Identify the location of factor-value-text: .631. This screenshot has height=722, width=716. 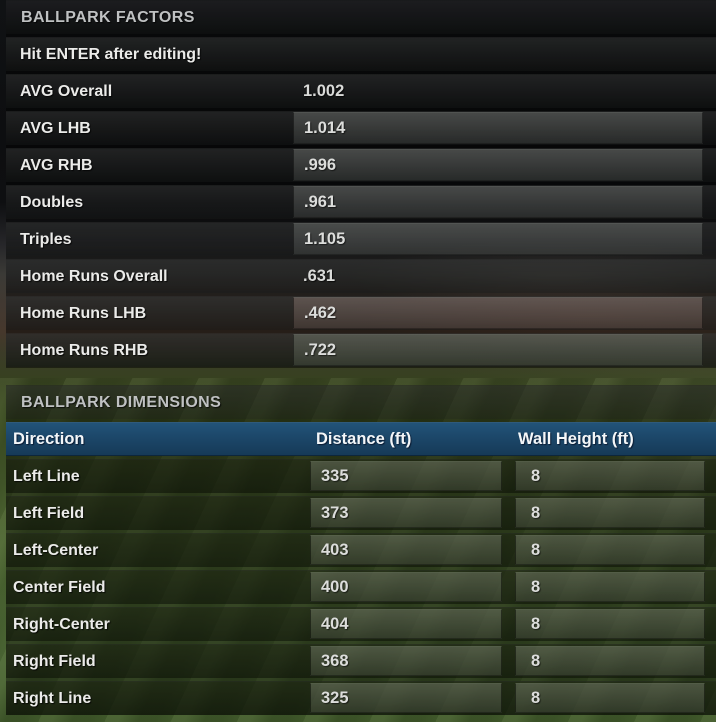
(319, 276).